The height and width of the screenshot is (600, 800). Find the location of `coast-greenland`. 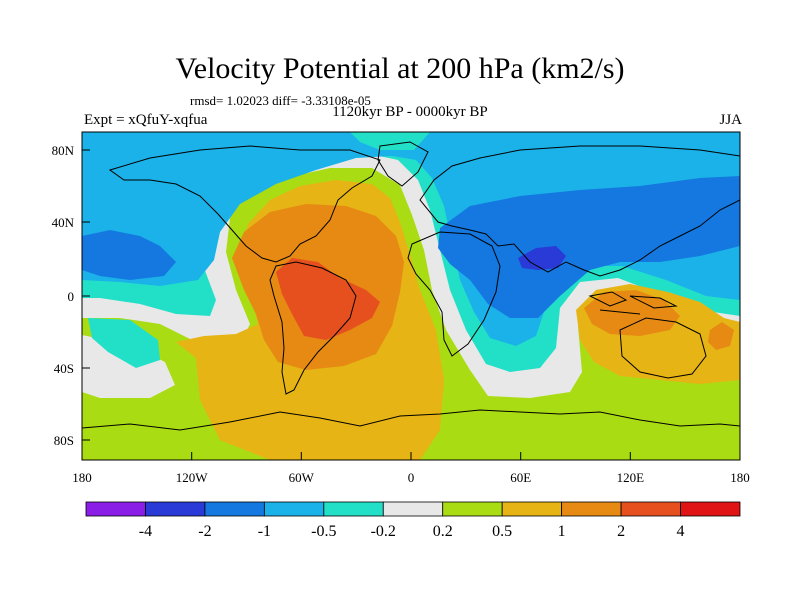

coast-greenland is located at coordinates (403, 164).